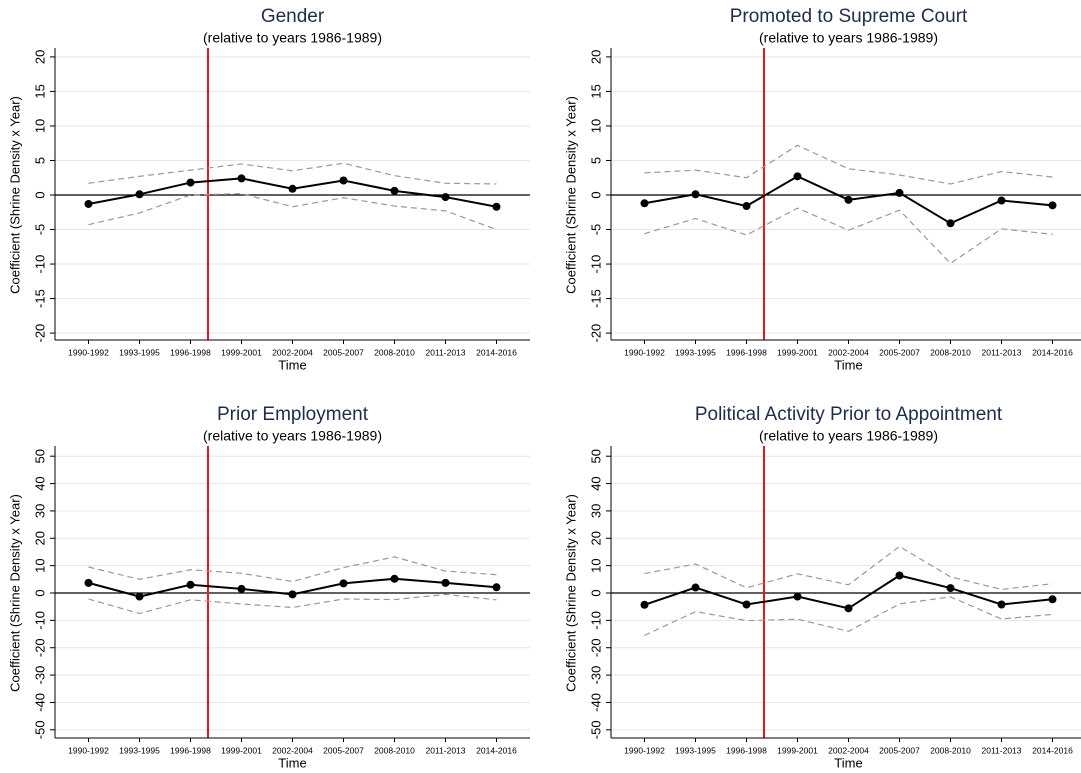 This screenshot has height=773, width=1081. What do you see at coordinates (849, 414) in the screenshot?
I see `chart-title: Political Activity Prior to Appointment` at bounding box center [849, 414].